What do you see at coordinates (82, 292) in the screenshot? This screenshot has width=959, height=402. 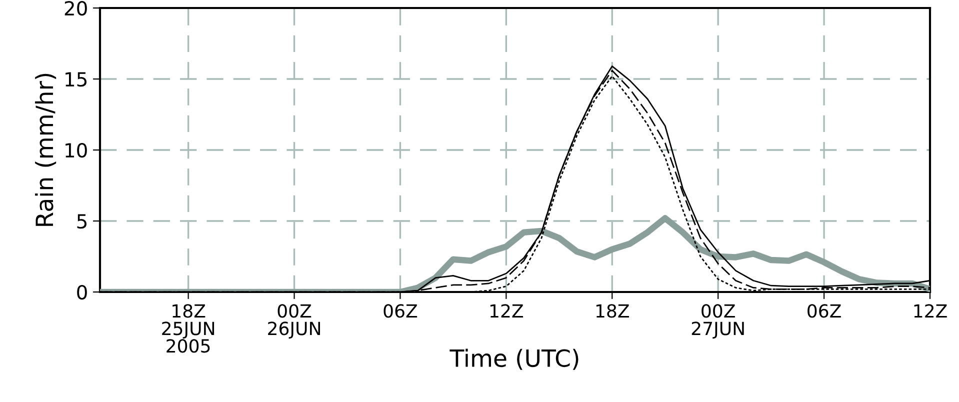 I see `y-tick-label: 0` at bounding box center [82, 292].